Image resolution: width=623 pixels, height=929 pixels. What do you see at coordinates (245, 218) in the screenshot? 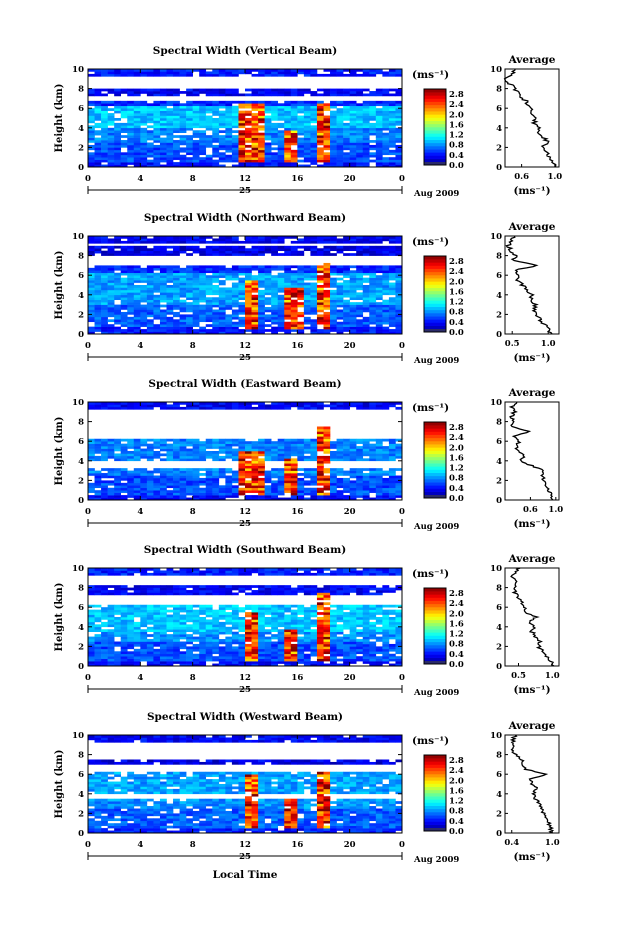
I see `chart-title: Spectral Width (Northward Beam)` at bounding box center [245, 218].